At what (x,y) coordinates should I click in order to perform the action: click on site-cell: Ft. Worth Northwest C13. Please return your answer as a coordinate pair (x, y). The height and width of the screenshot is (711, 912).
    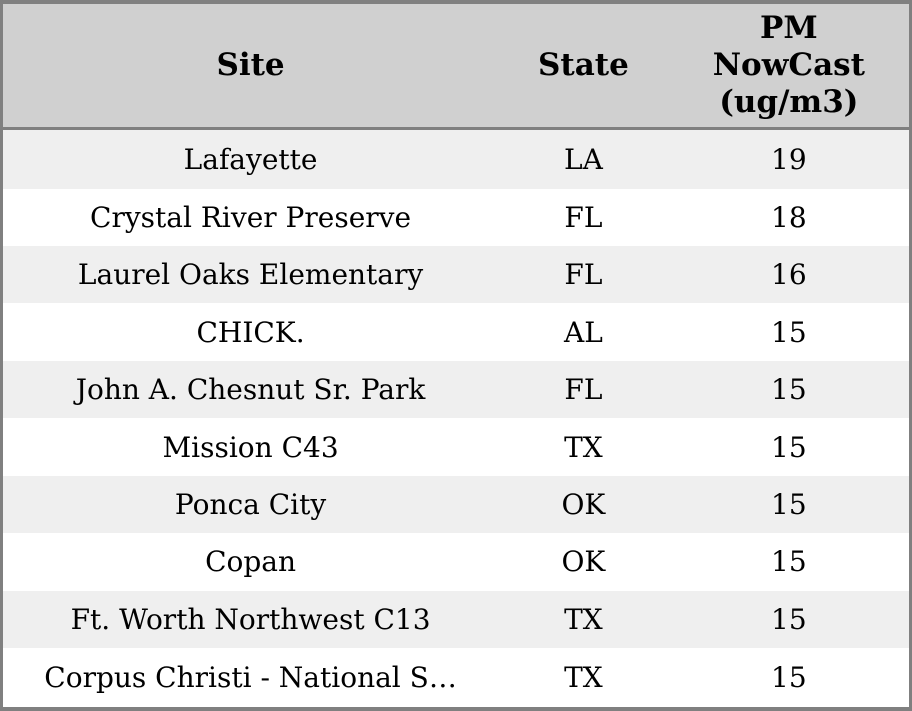
    Looking at the image, I should click on (250, 619).